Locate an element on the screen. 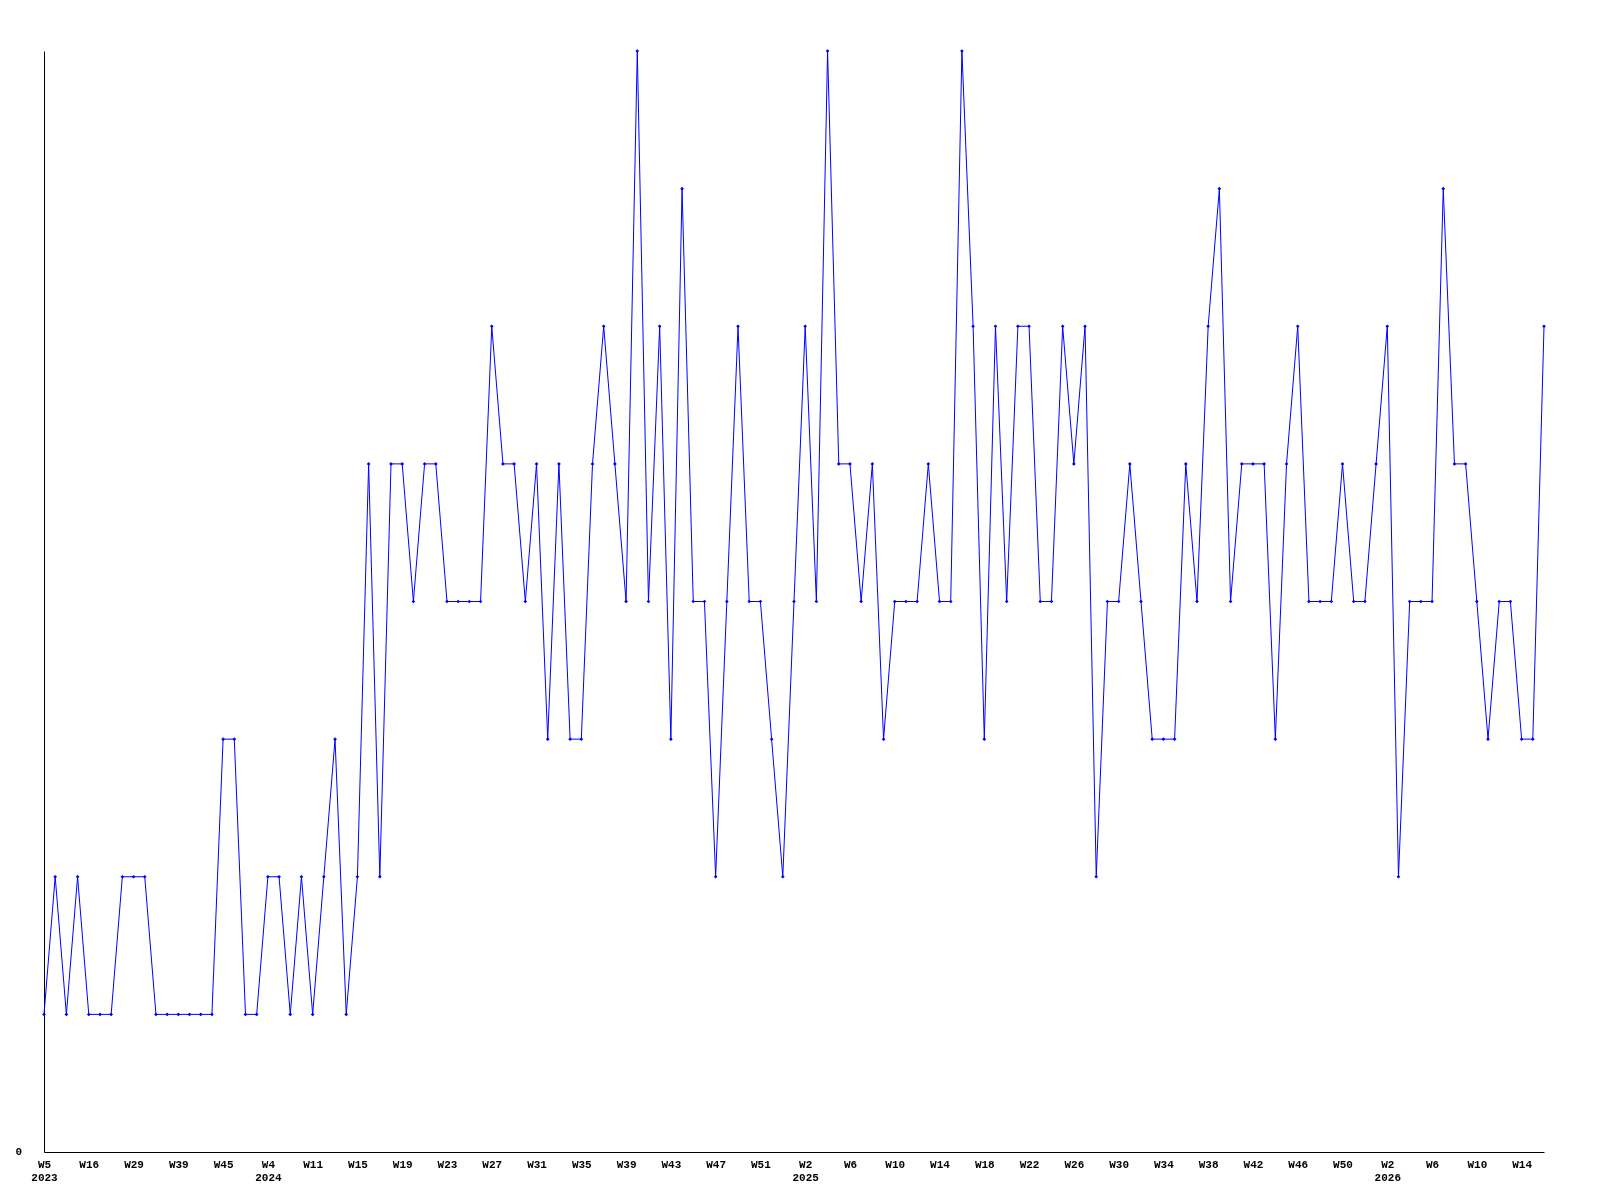  text: 0 is located at coordinates (18, 1152).